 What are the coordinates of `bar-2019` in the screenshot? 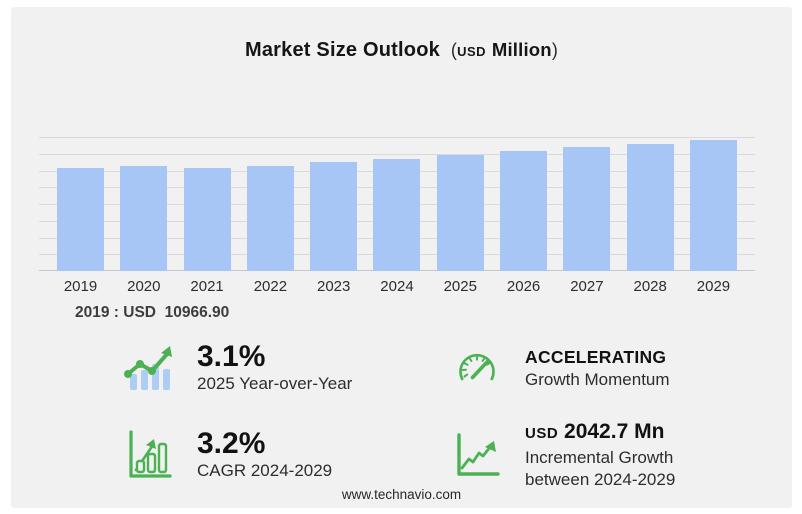 It's located at (80, 219).